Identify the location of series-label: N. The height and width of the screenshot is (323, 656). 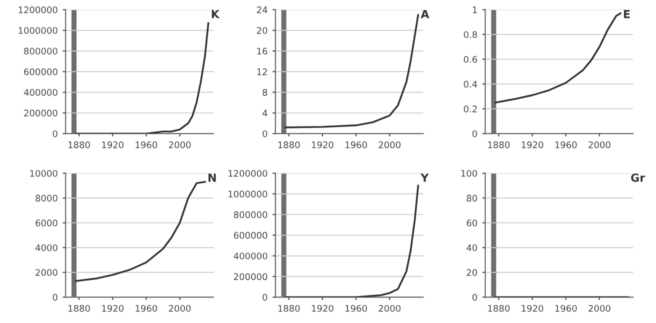
(212, 178).